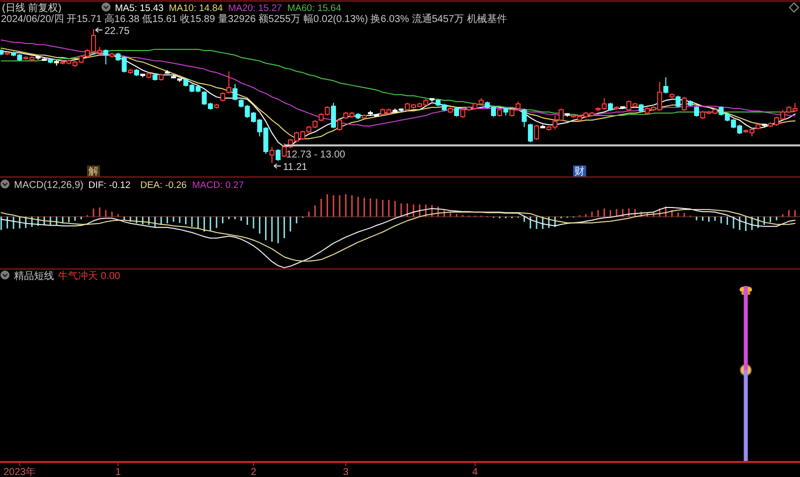  What do you see at coordinates (32, 8) in the screenshot?
I see `chart-title: (日线 前复权)` at bounding box center [32, 8].